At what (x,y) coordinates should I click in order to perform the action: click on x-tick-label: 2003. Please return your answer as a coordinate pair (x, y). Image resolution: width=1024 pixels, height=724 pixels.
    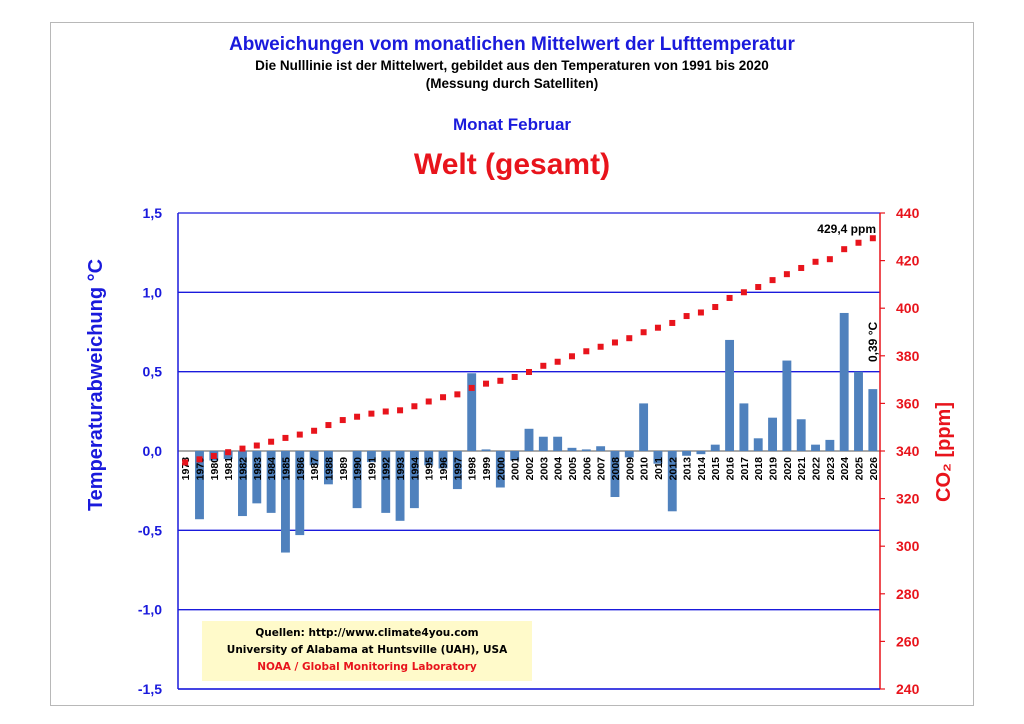
    Looking at the image, I should click on (544, 469).